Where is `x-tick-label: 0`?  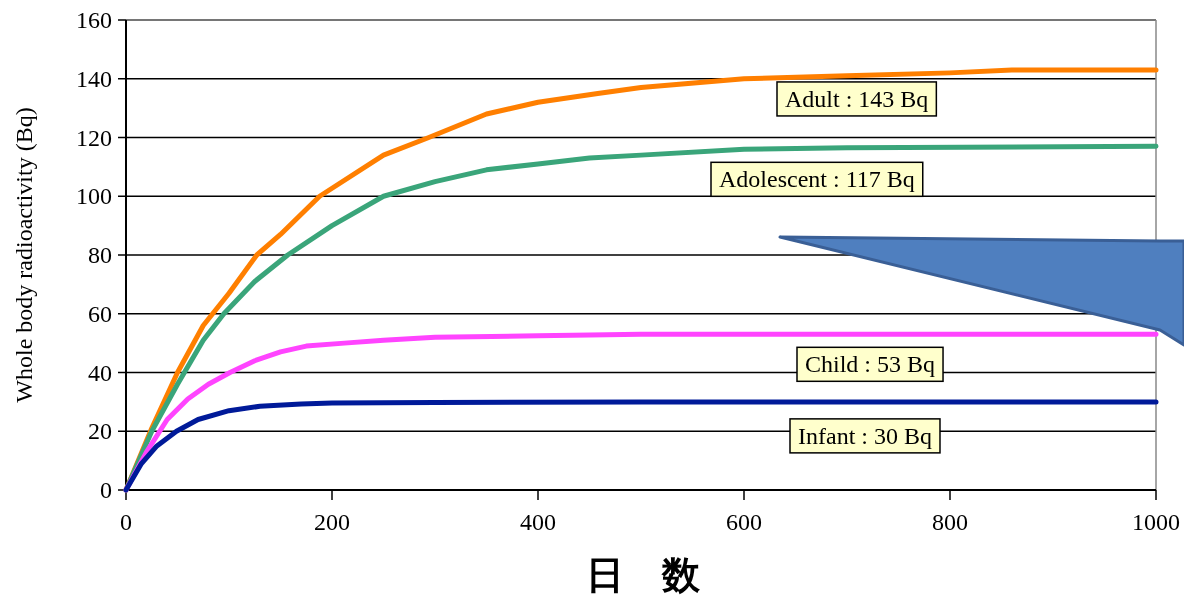 x-tick-label: 0 is located at coordinates (126, 522).